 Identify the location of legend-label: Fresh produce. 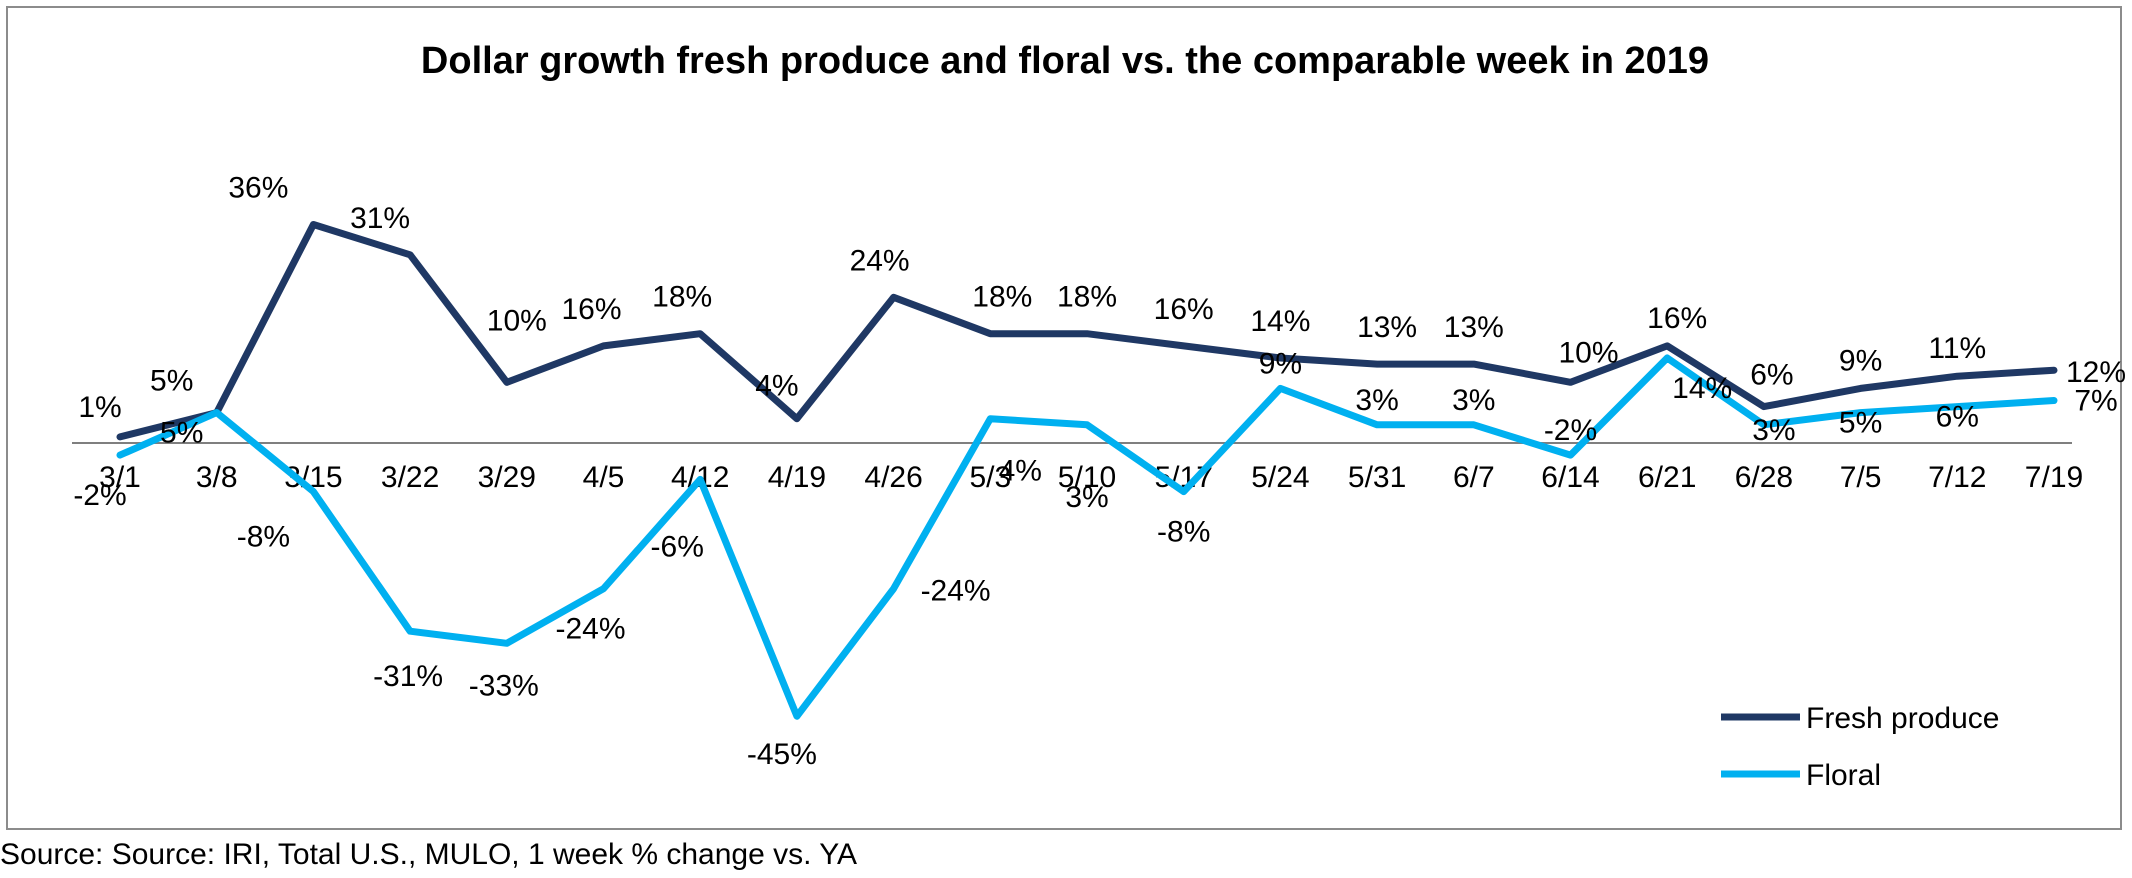
(1902, 718).